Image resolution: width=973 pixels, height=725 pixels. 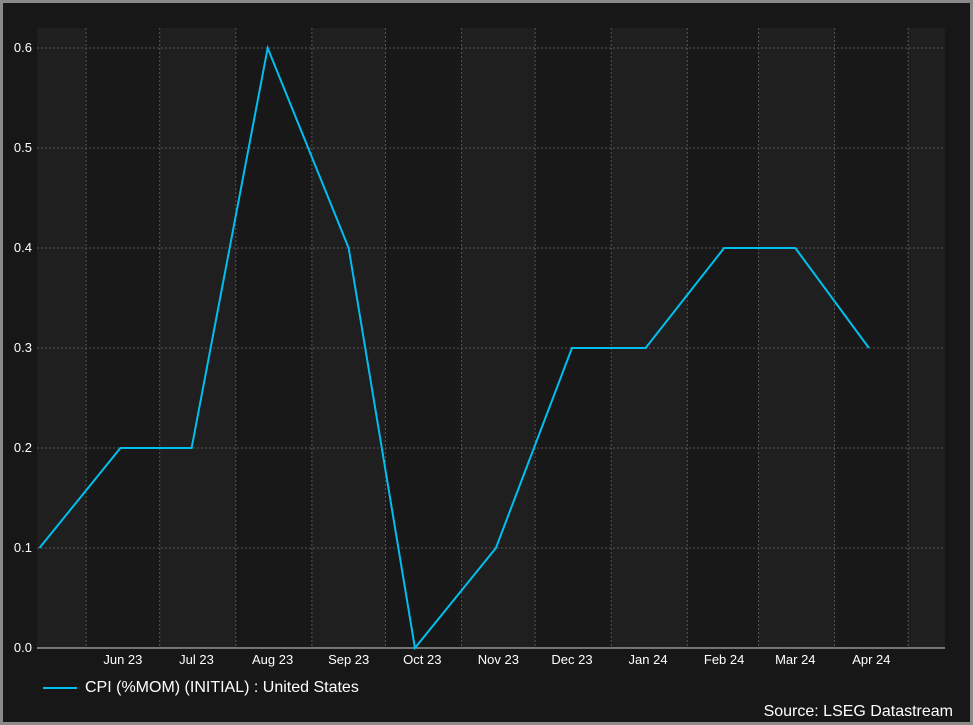 What do you see at coordinates (498, 659) in the screenshot?
I see `x-tick-label: Nov 23` at bounding box center [498, 659].